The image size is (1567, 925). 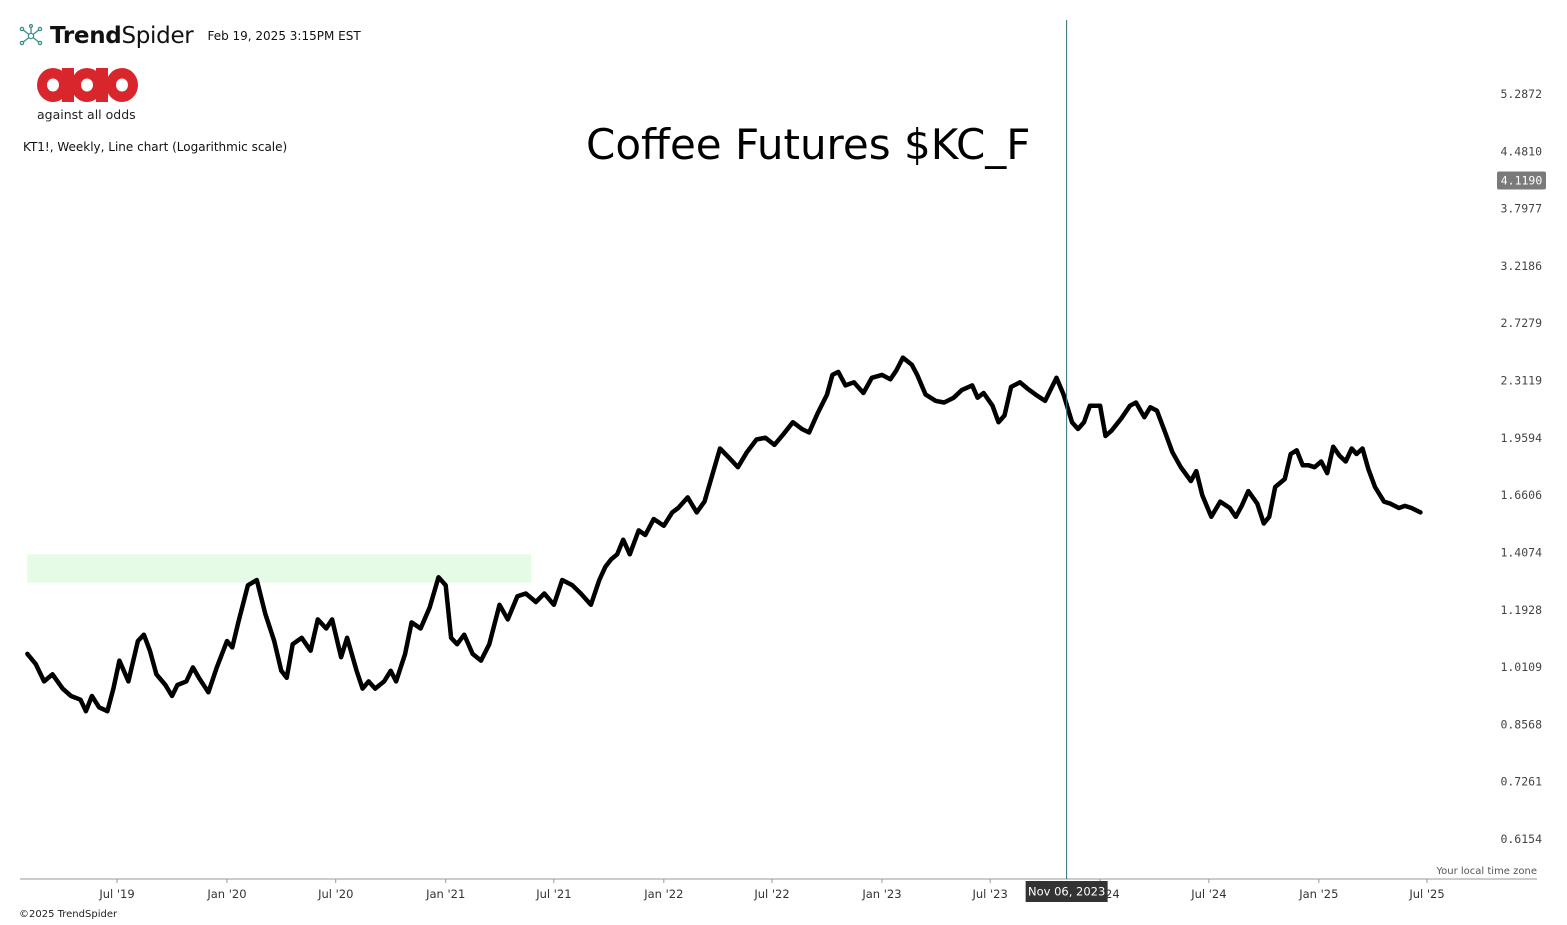 I want to click on header: TrendSpider Feb 19, 2025 3:15PM EST, so click(x=189, y=36).